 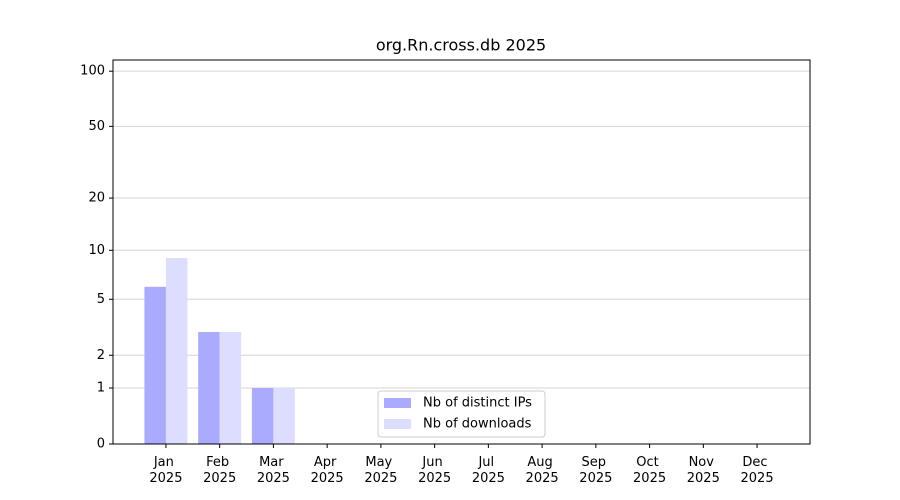 I want to click on x-tick-label: May 2025, so click(x=380, y=470).